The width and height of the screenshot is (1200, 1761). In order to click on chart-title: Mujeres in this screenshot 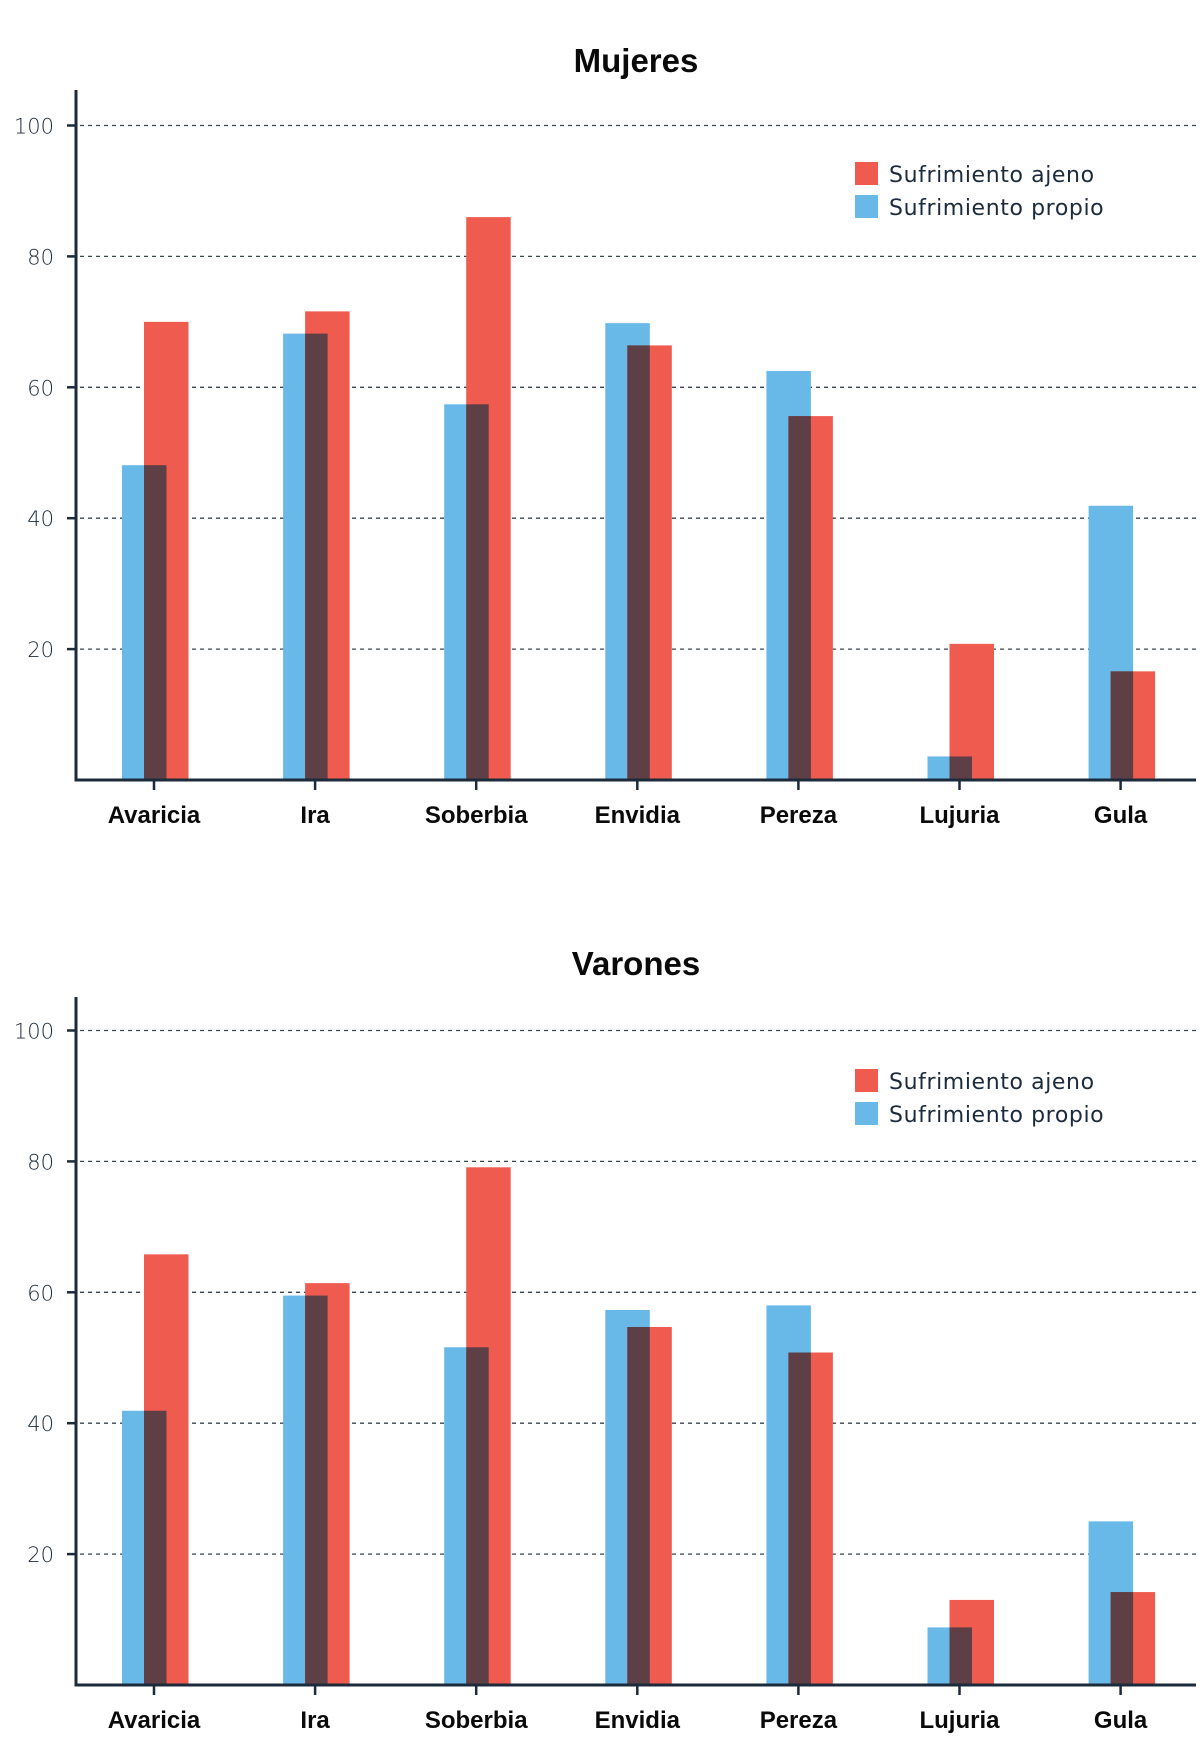, I will do `click(636, 60)`.